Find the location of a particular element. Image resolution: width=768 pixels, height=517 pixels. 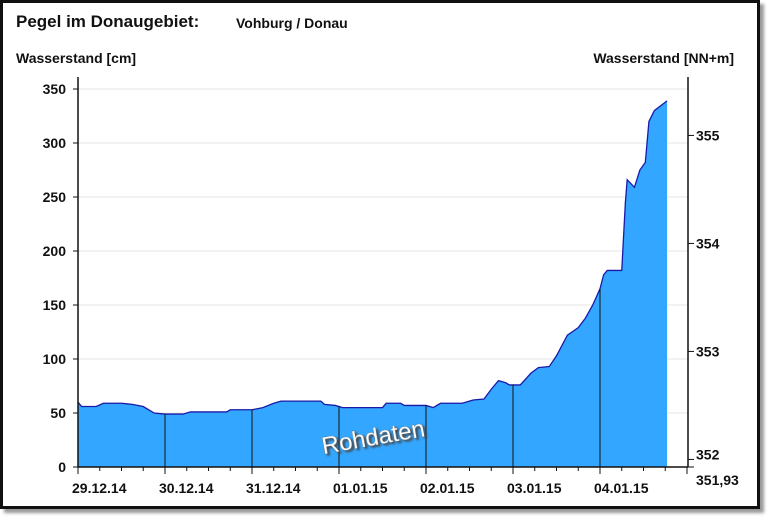

y-tick-label: 250 is located at coordinates (55, 197).